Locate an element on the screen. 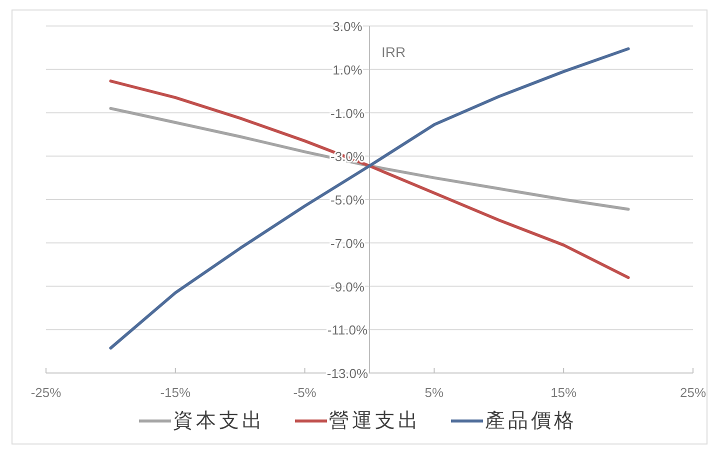  legend-label: 營運支出 is located at coordinates (375, 421).